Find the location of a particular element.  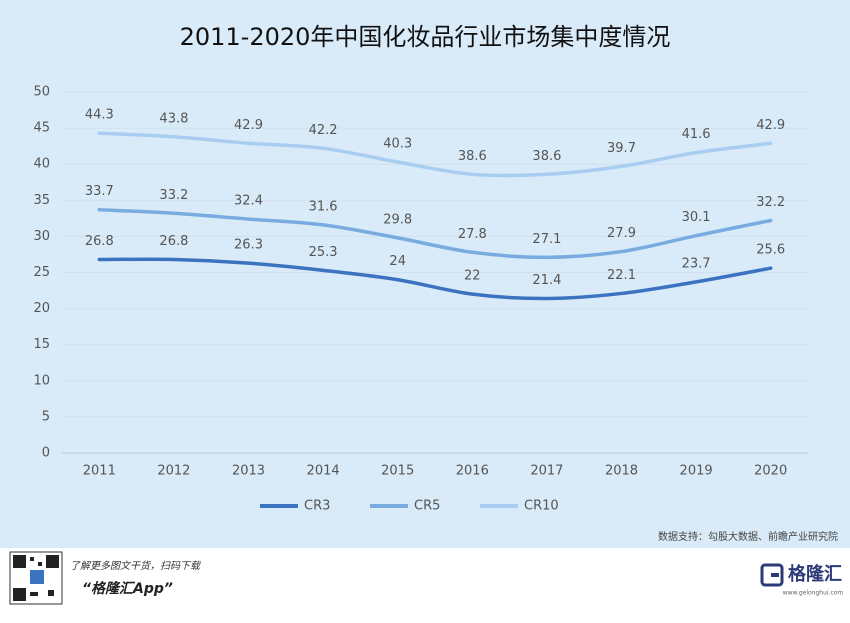

data-label: 27.8 is located at coordinates (472, 234).